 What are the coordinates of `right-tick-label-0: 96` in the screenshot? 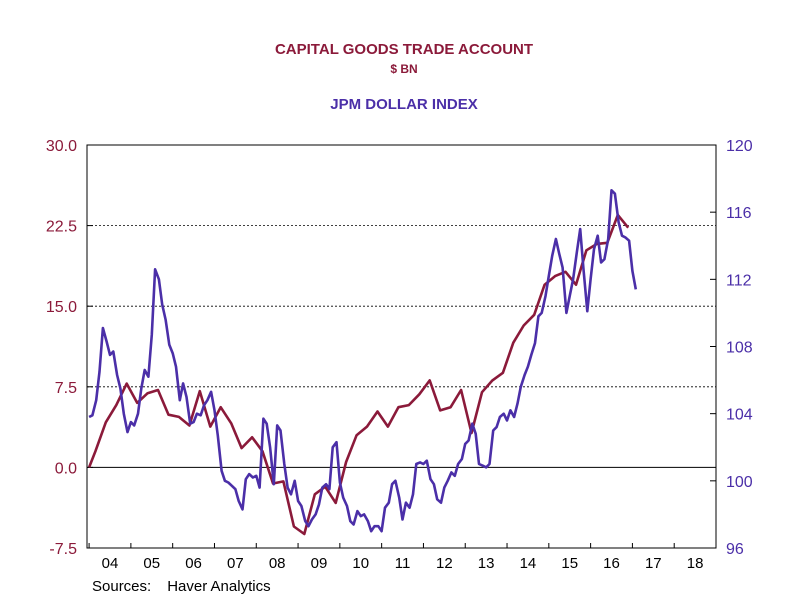 It's located at (735, 549).